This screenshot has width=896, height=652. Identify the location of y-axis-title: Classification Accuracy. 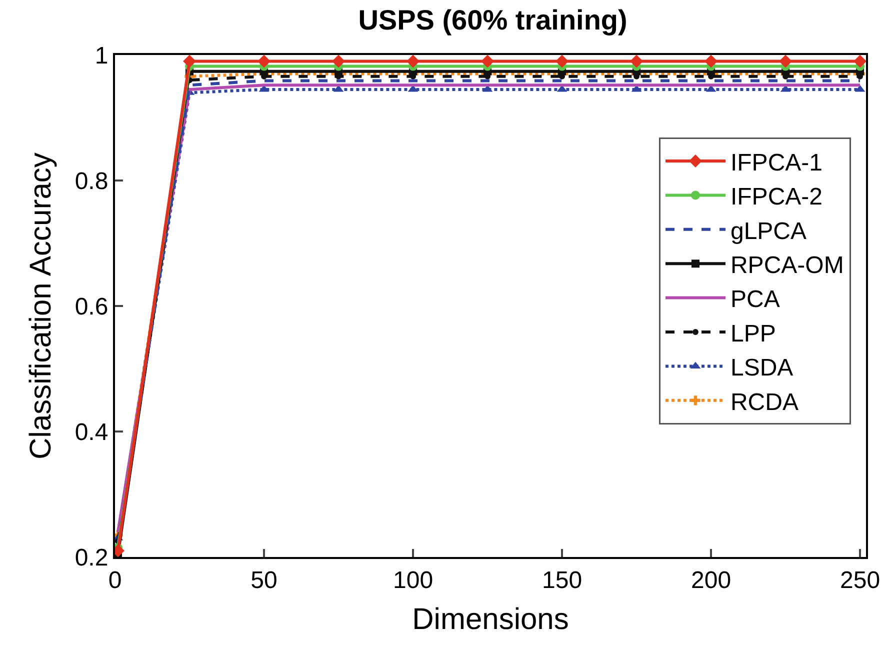
(41, 306).